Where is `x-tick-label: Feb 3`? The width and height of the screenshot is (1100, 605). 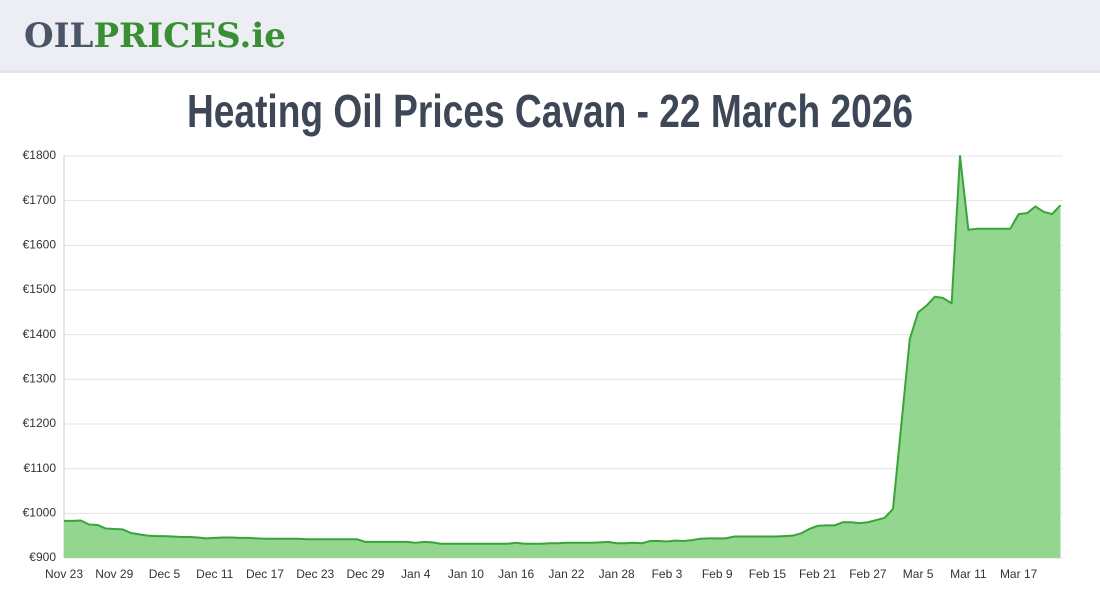
x-tick-label: Feb 3 is located at coordinates (667, 574).